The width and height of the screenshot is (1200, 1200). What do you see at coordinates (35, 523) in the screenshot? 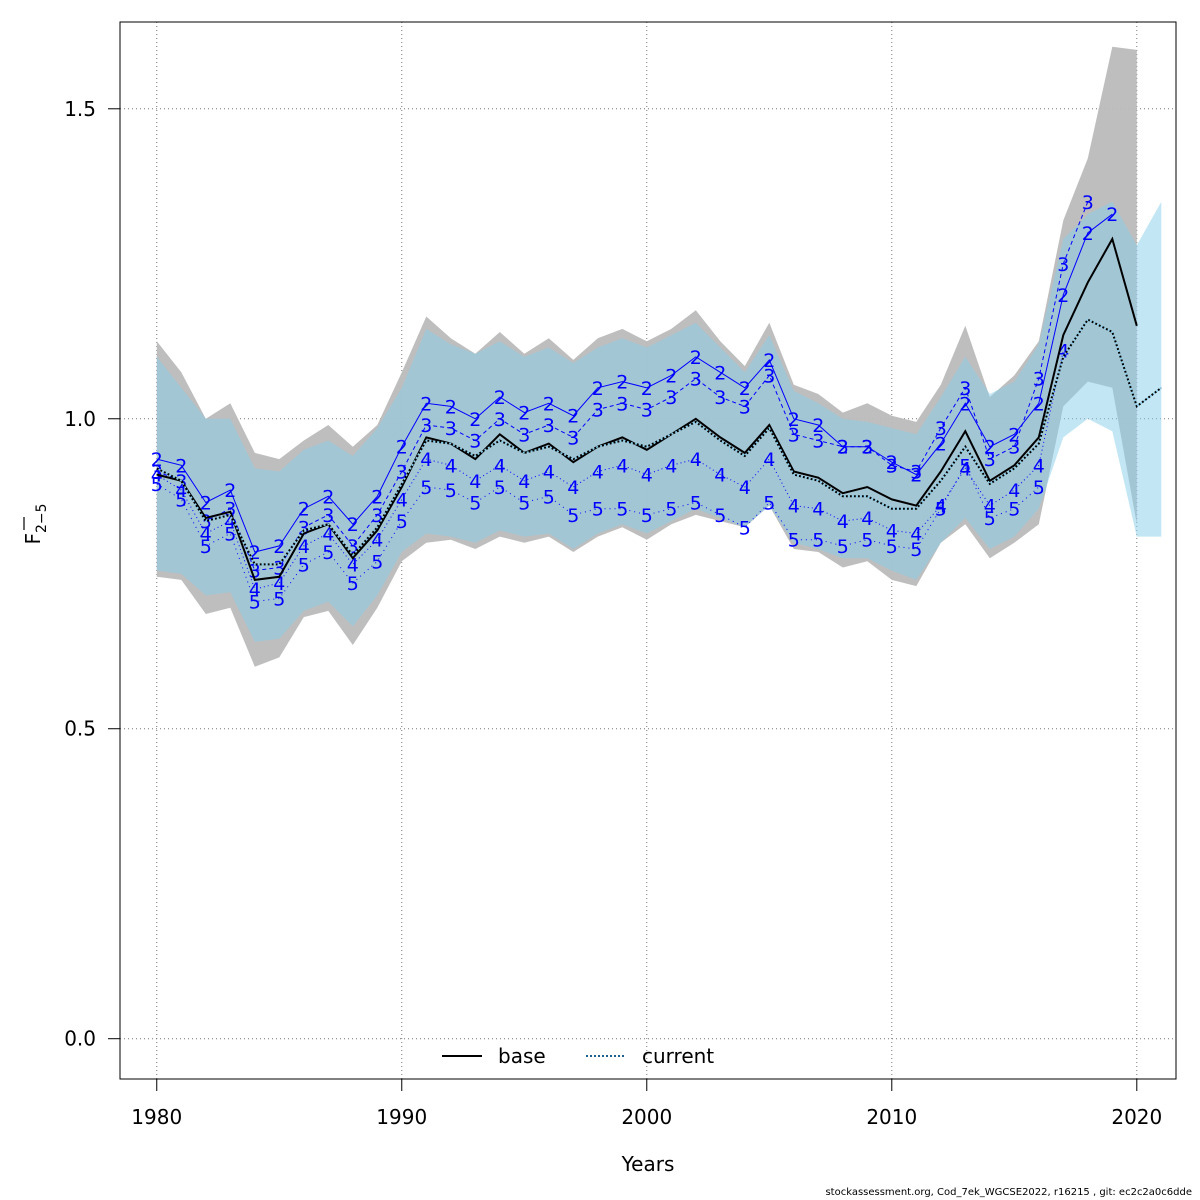
I see `svg-text: F2−5` at bounding box center [35, 523].